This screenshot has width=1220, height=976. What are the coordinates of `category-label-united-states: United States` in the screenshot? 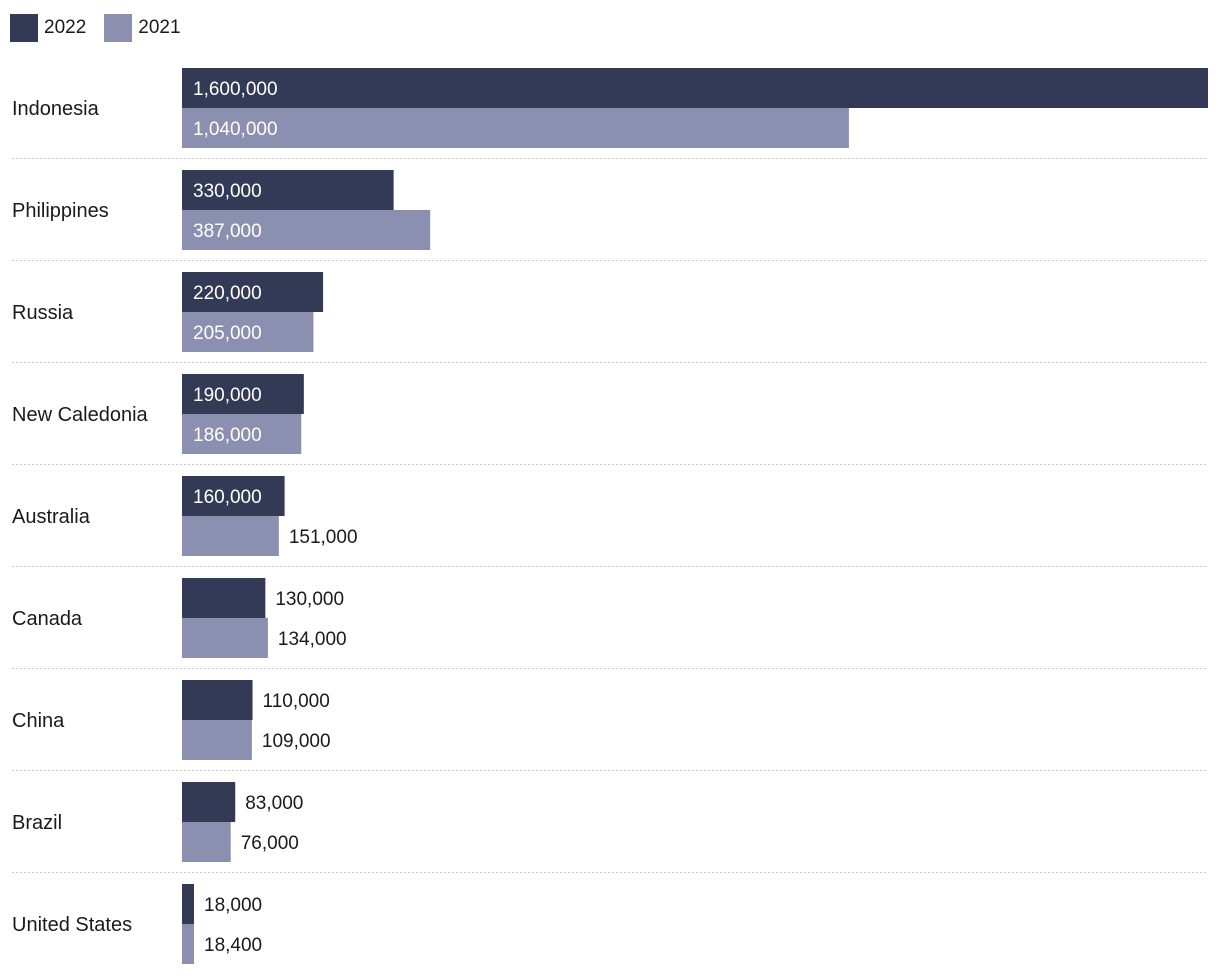 It's located at (72, 925).